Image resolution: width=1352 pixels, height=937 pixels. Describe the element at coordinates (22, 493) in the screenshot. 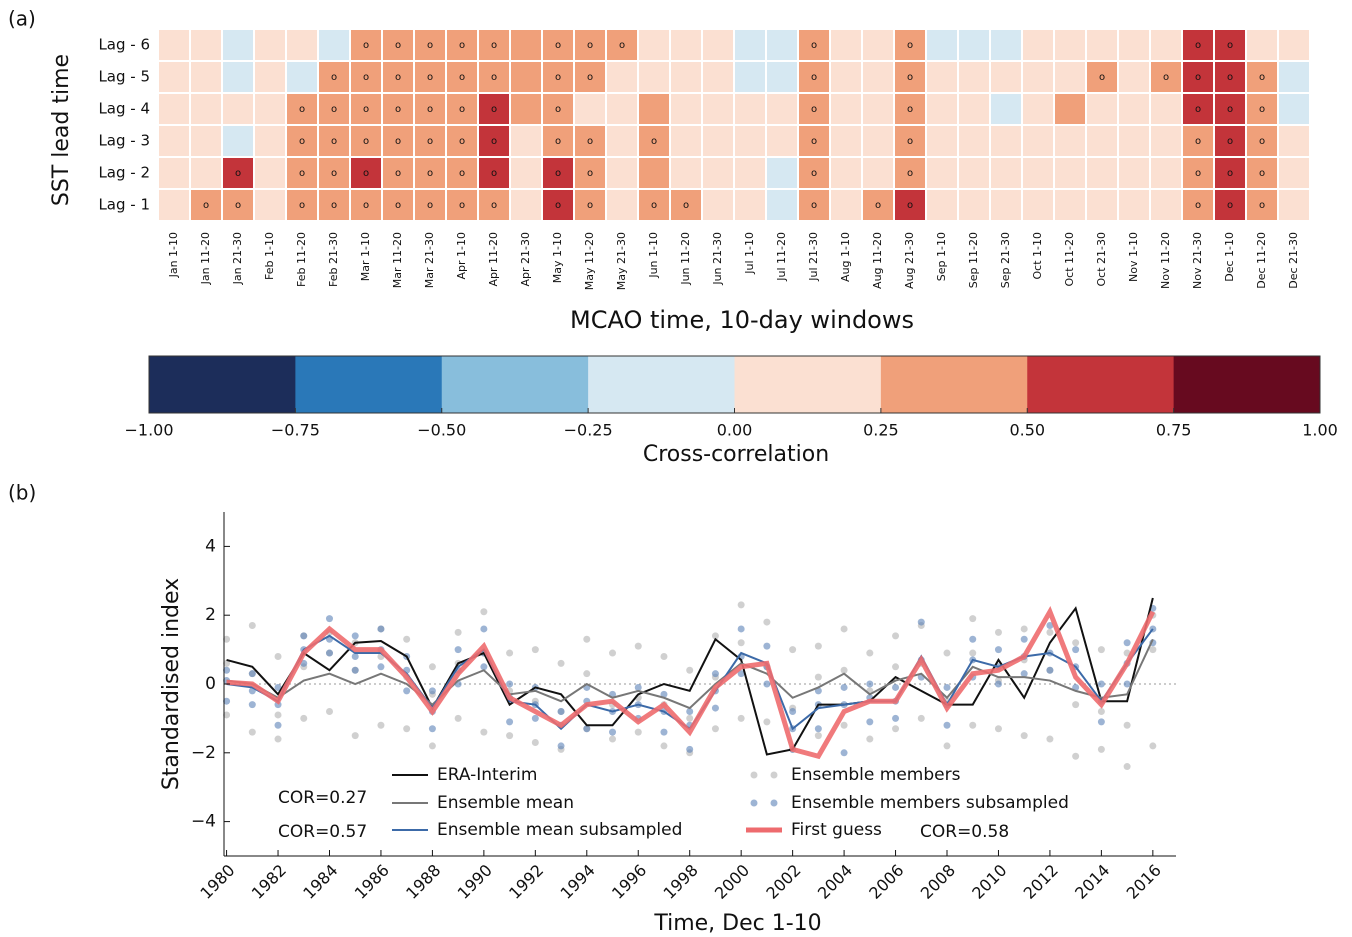

I see `panel-label: (b)` at that location.